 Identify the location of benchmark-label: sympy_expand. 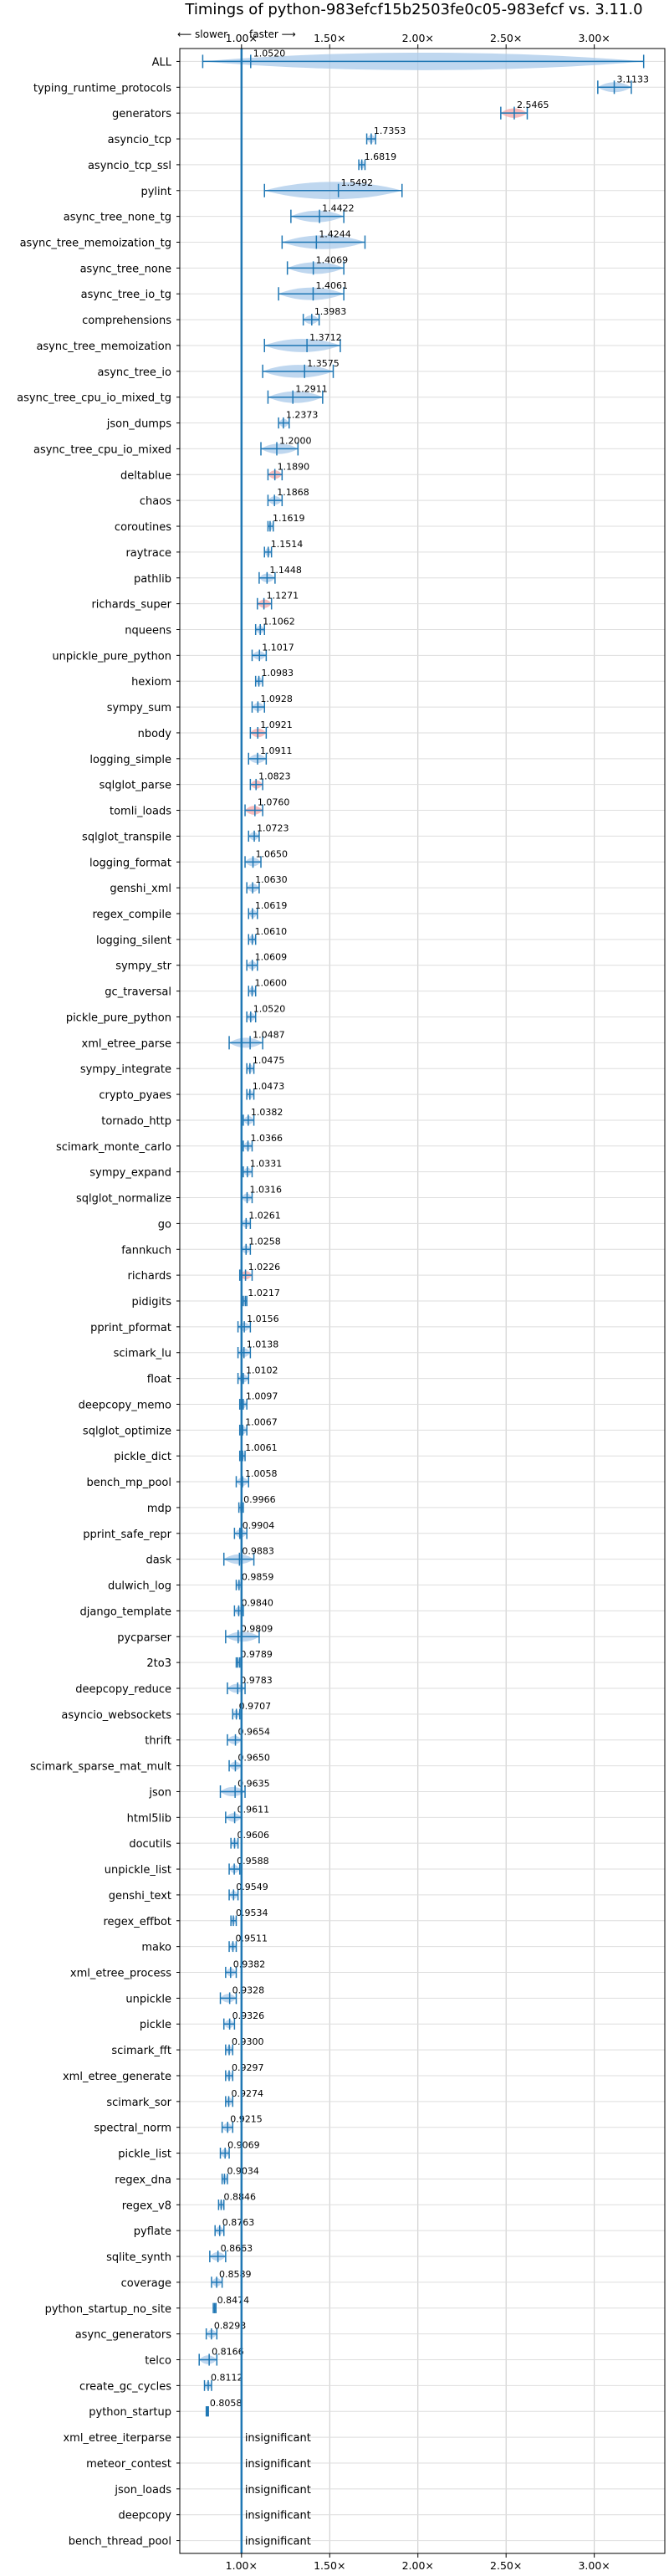
(130, 1173).